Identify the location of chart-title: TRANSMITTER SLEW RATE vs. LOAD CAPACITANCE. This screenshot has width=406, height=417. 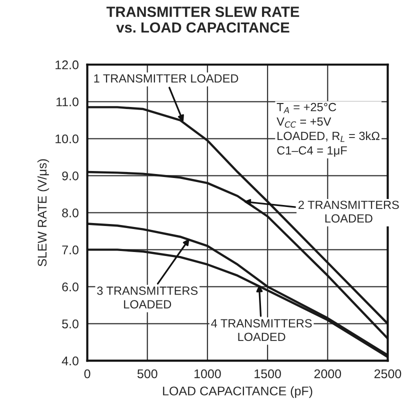
(203, 19).